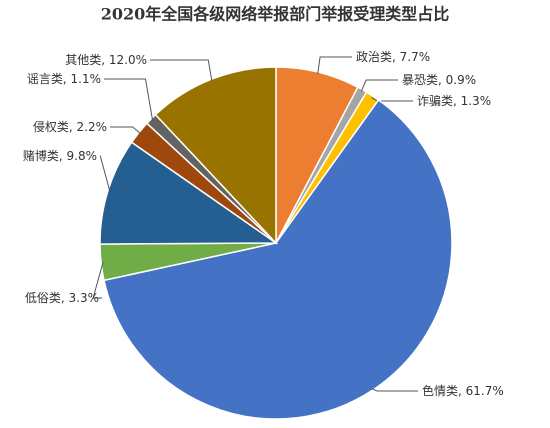 Image resolution: width=550 pixels, height=428 pixels. I want to click on data-label: 暴恐类, 0.9%, so click(439, 80).